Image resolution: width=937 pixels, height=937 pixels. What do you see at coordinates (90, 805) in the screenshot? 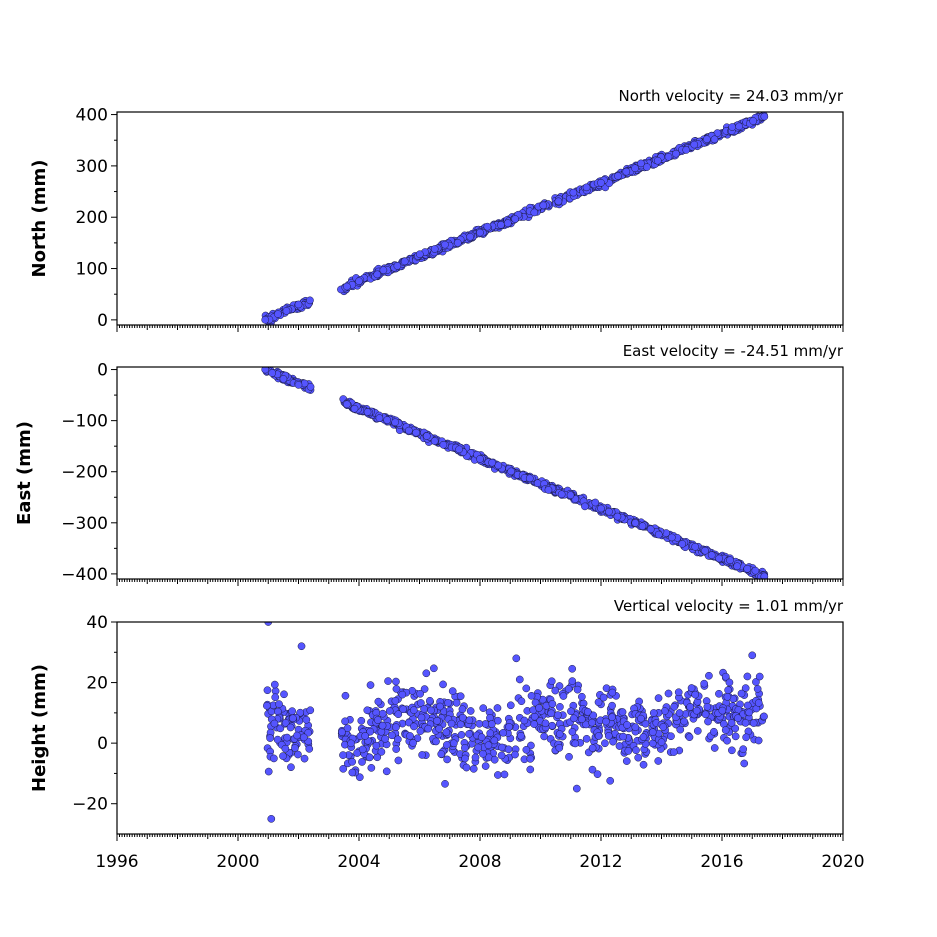
I see `y-tick-label: −20` at bounding box center [90, 805].